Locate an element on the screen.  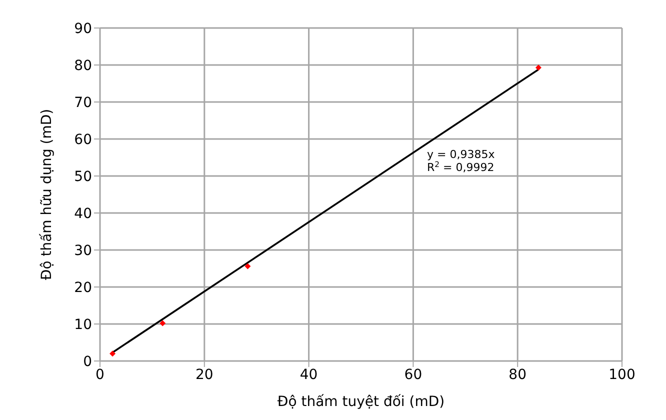
x-axis-title: Độ thấm tuyệt đối (mD) is located at coordinates (361, 402).